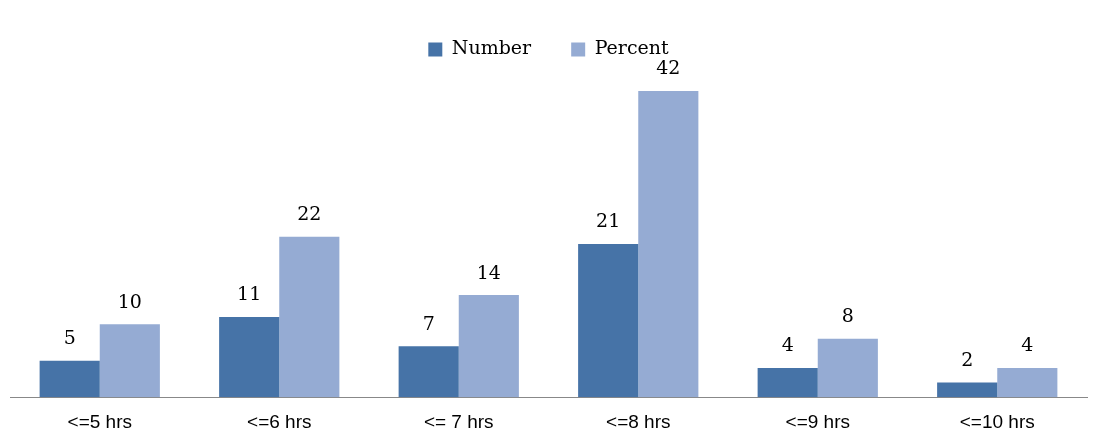 Image resolution: width=1097 pixels, height=448 pixels. I want to click on data-label: 10, so click(129, 300).